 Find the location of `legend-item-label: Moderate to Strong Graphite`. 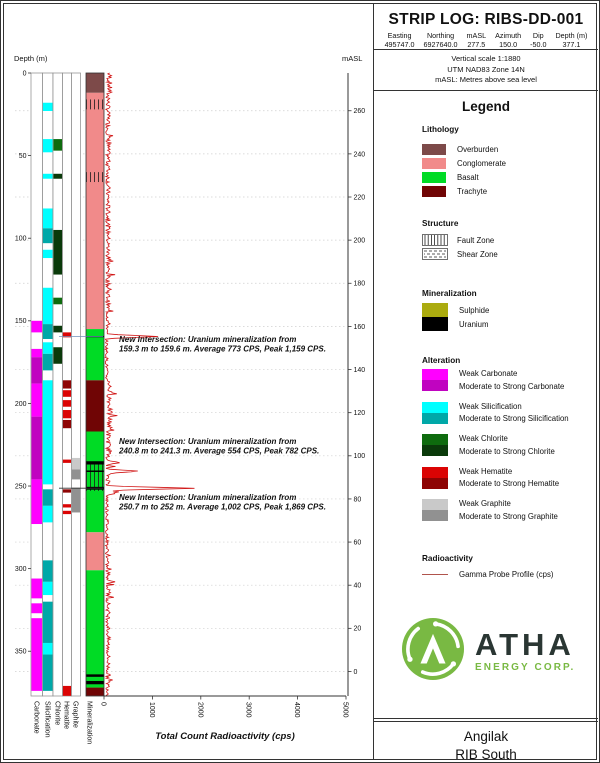

legend-item-label: Moderate to Strong Graphite is located at coordinates (508, 516).